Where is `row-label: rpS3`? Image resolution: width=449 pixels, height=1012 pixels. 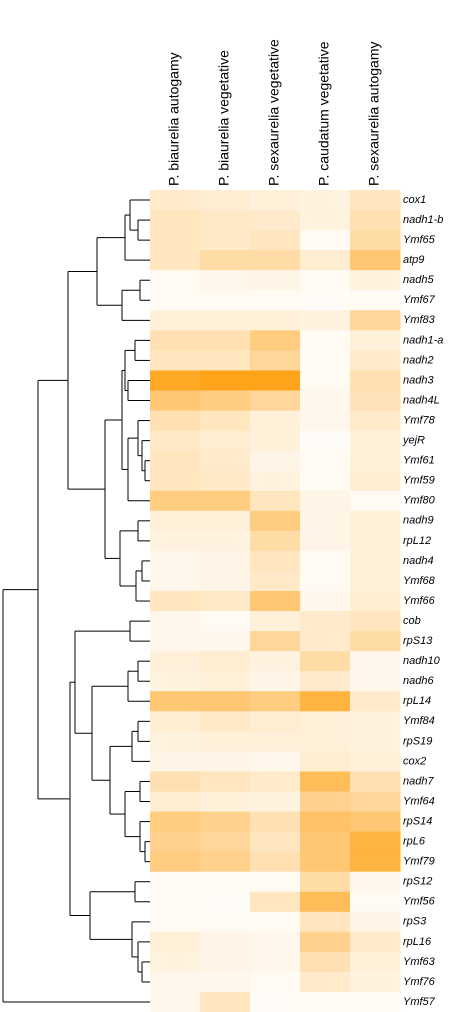 row-label: rpS3 is located at coordinates (415, 922).